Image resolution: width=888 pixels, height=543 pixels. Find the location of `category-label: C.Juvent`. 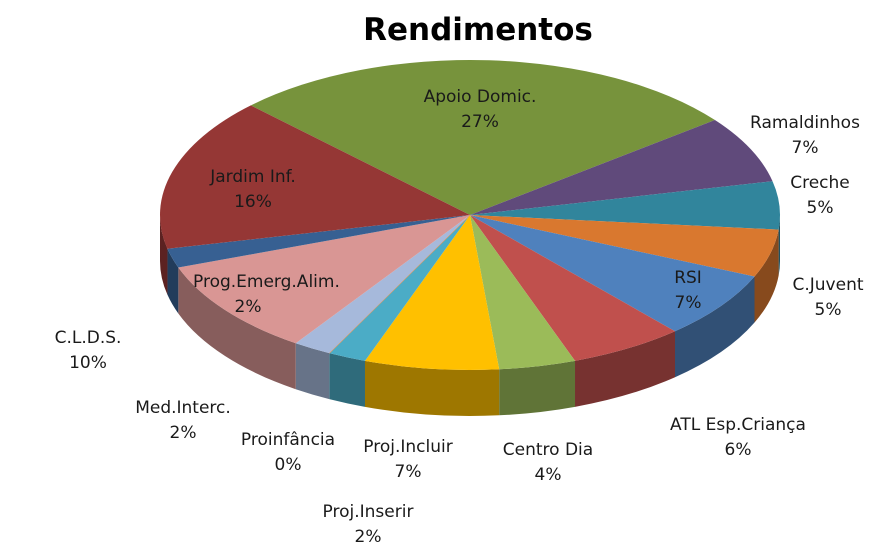

category-label: C.Juvent is located at coordinates (828, 285).